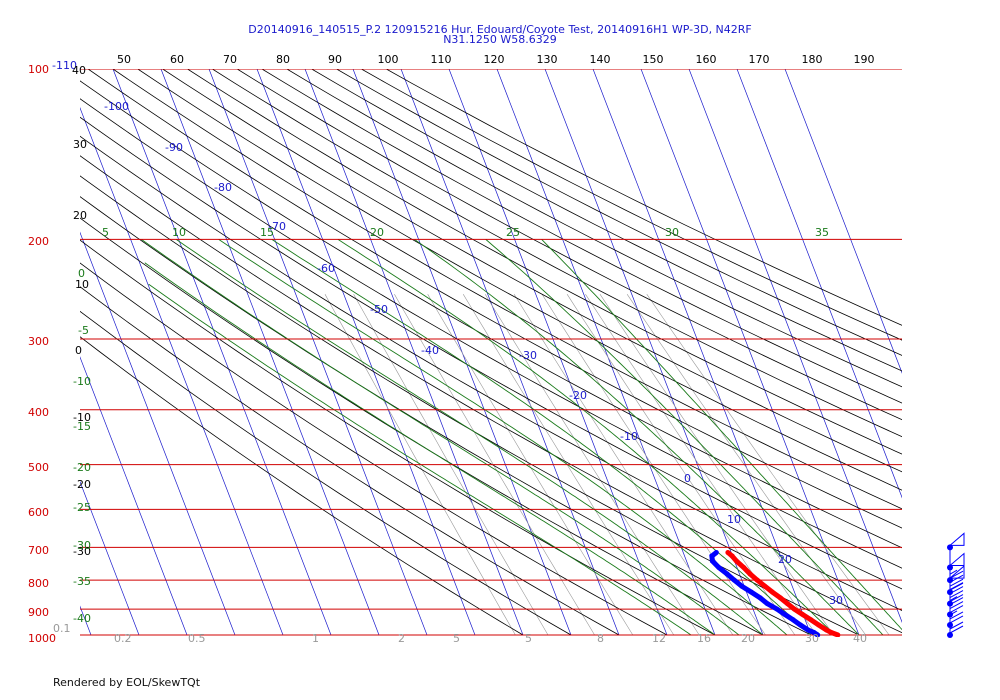 The image size is (1000, 700). Describe the element at coordinates (83, 330) in the screenshot. I see `theta-e-left-label: -5` at that location.